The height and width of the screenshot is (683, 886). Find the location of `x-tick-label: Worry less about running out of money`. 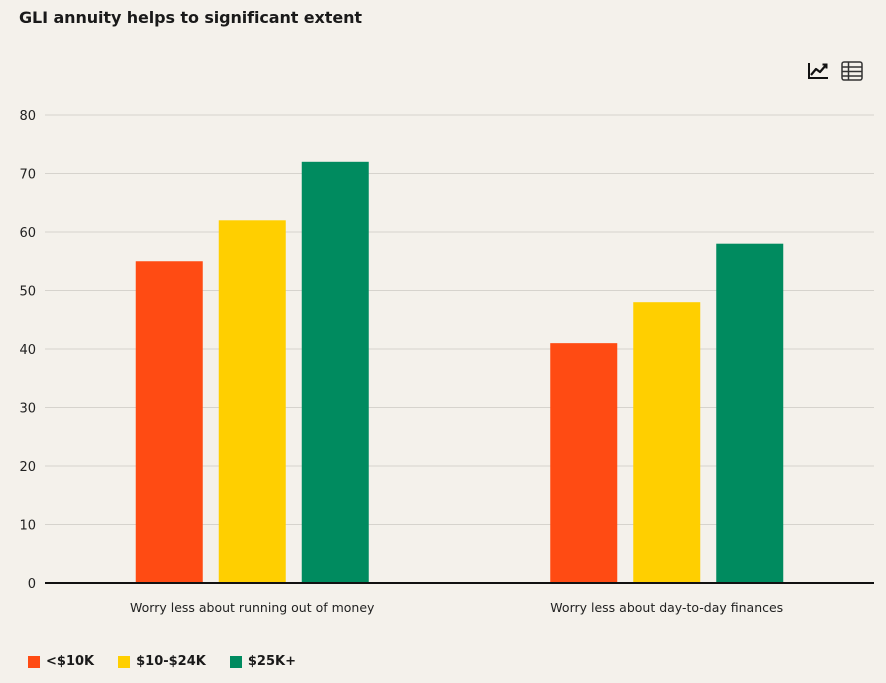

x-tick-label: Worry less about running out of money is located at coordinates (252, 607).